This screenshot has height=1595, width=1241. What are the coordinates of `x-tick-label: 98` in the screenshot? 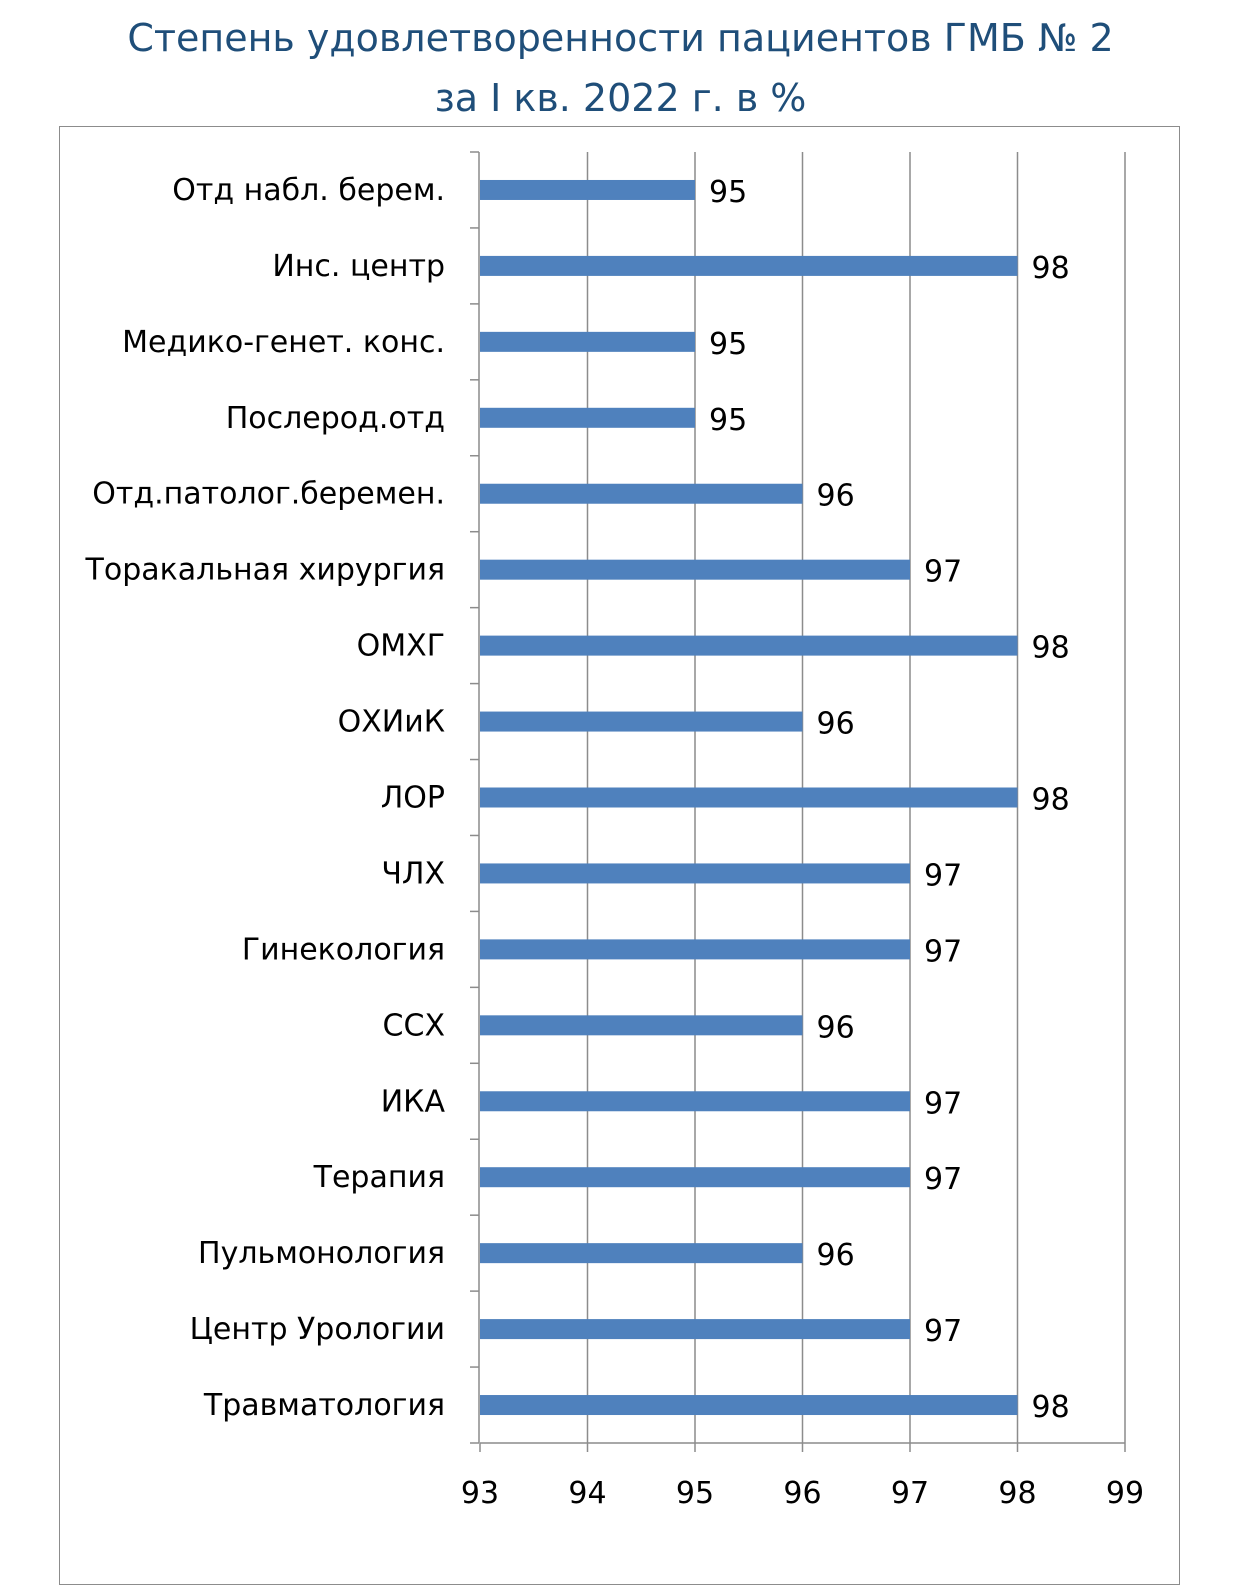 It's located at (1017, 1493).